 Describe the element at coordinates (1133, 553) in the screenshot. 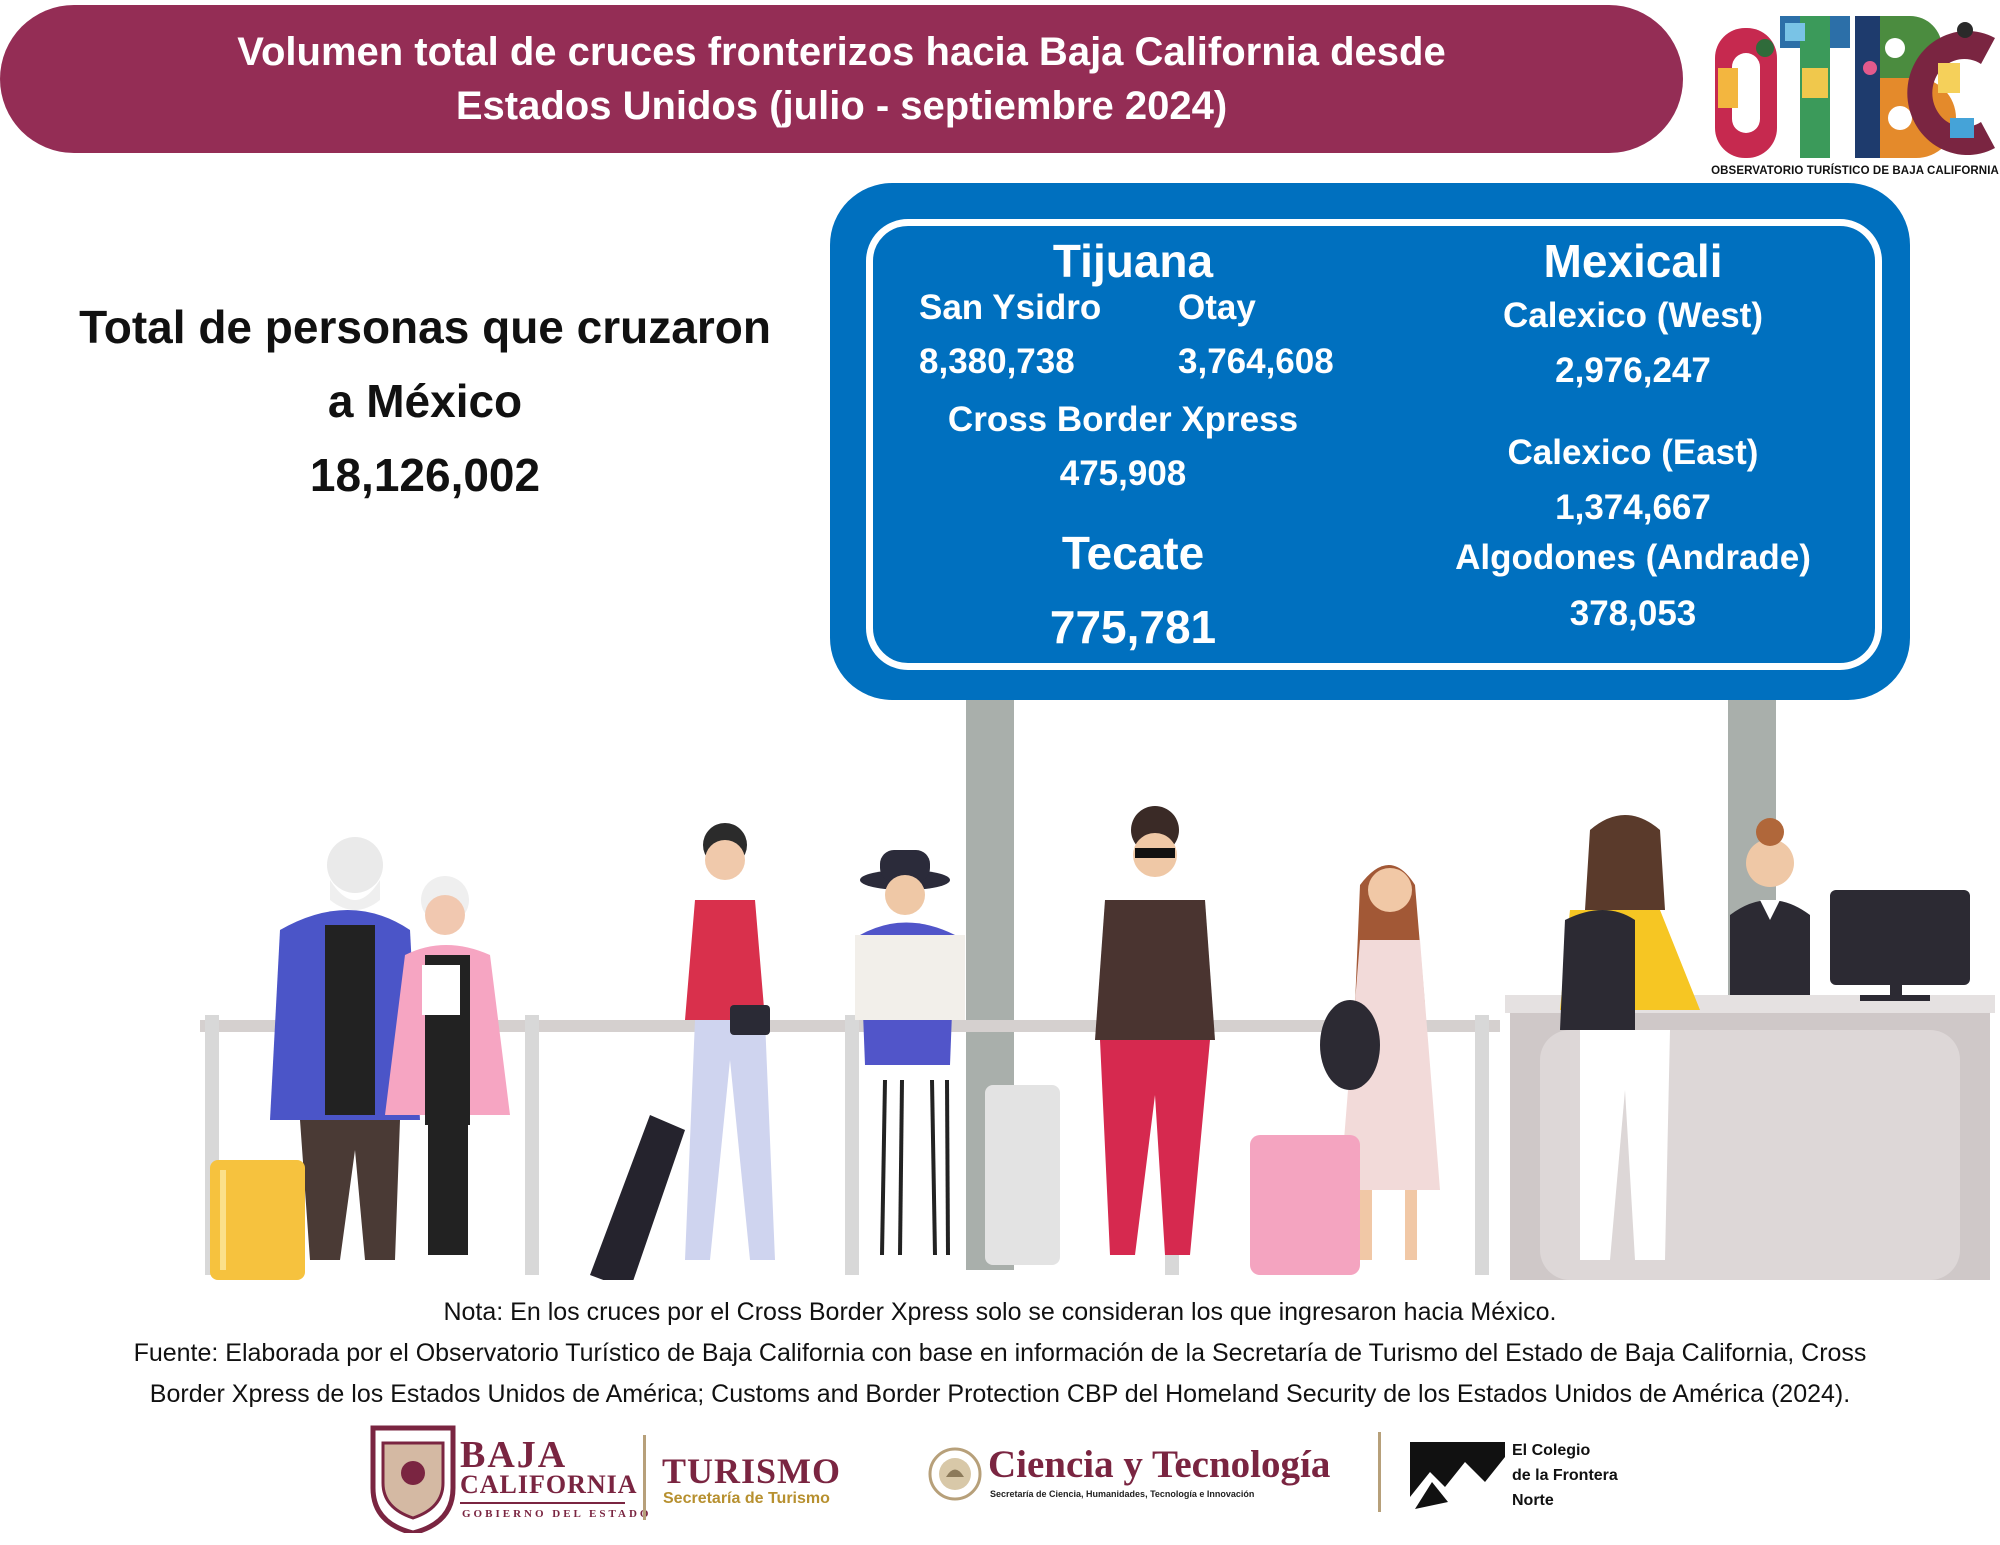

I see `city-tecate: Tecate` at that location.